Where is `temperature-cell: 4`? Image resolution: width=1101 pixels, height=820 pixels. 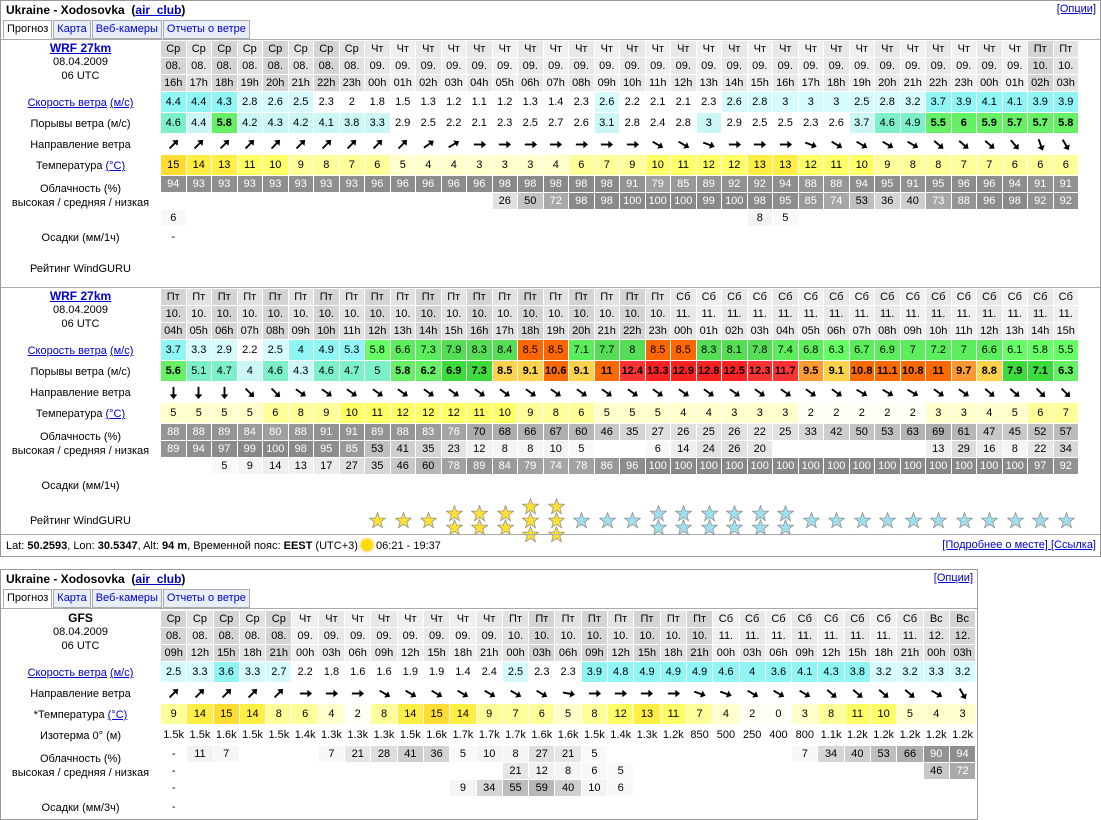
temperature-cell: 4 is located at coordinates (989, 413).